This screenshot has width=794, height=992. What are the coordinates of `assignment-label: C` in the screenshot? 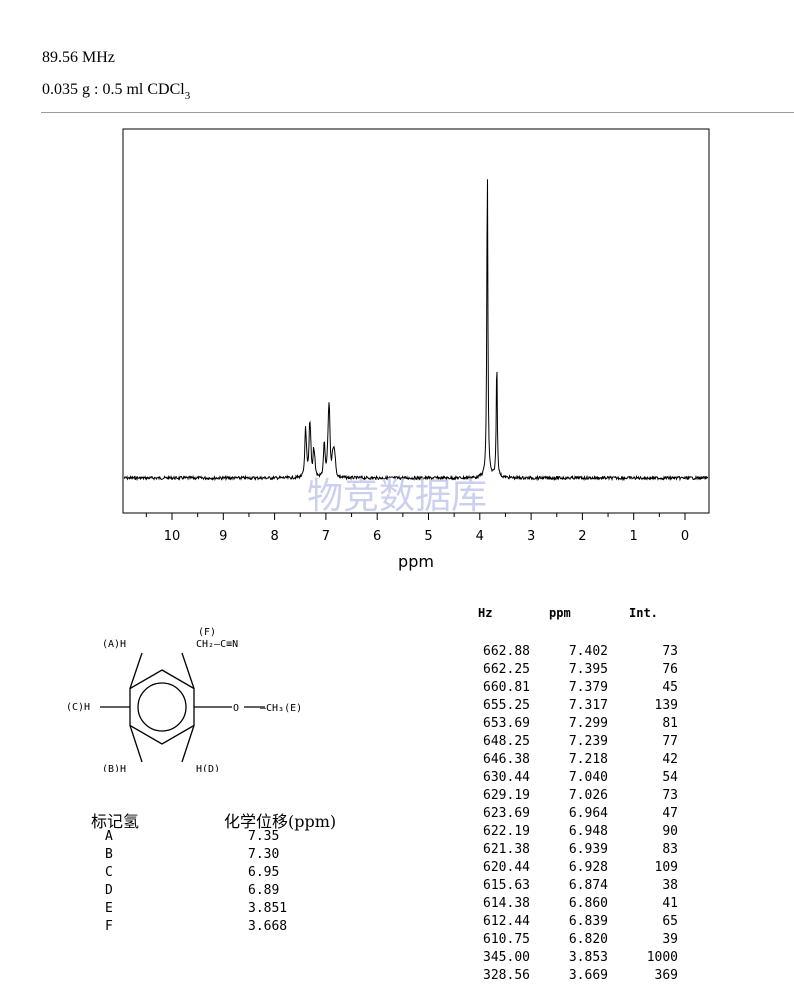 It's located at (109, 872).